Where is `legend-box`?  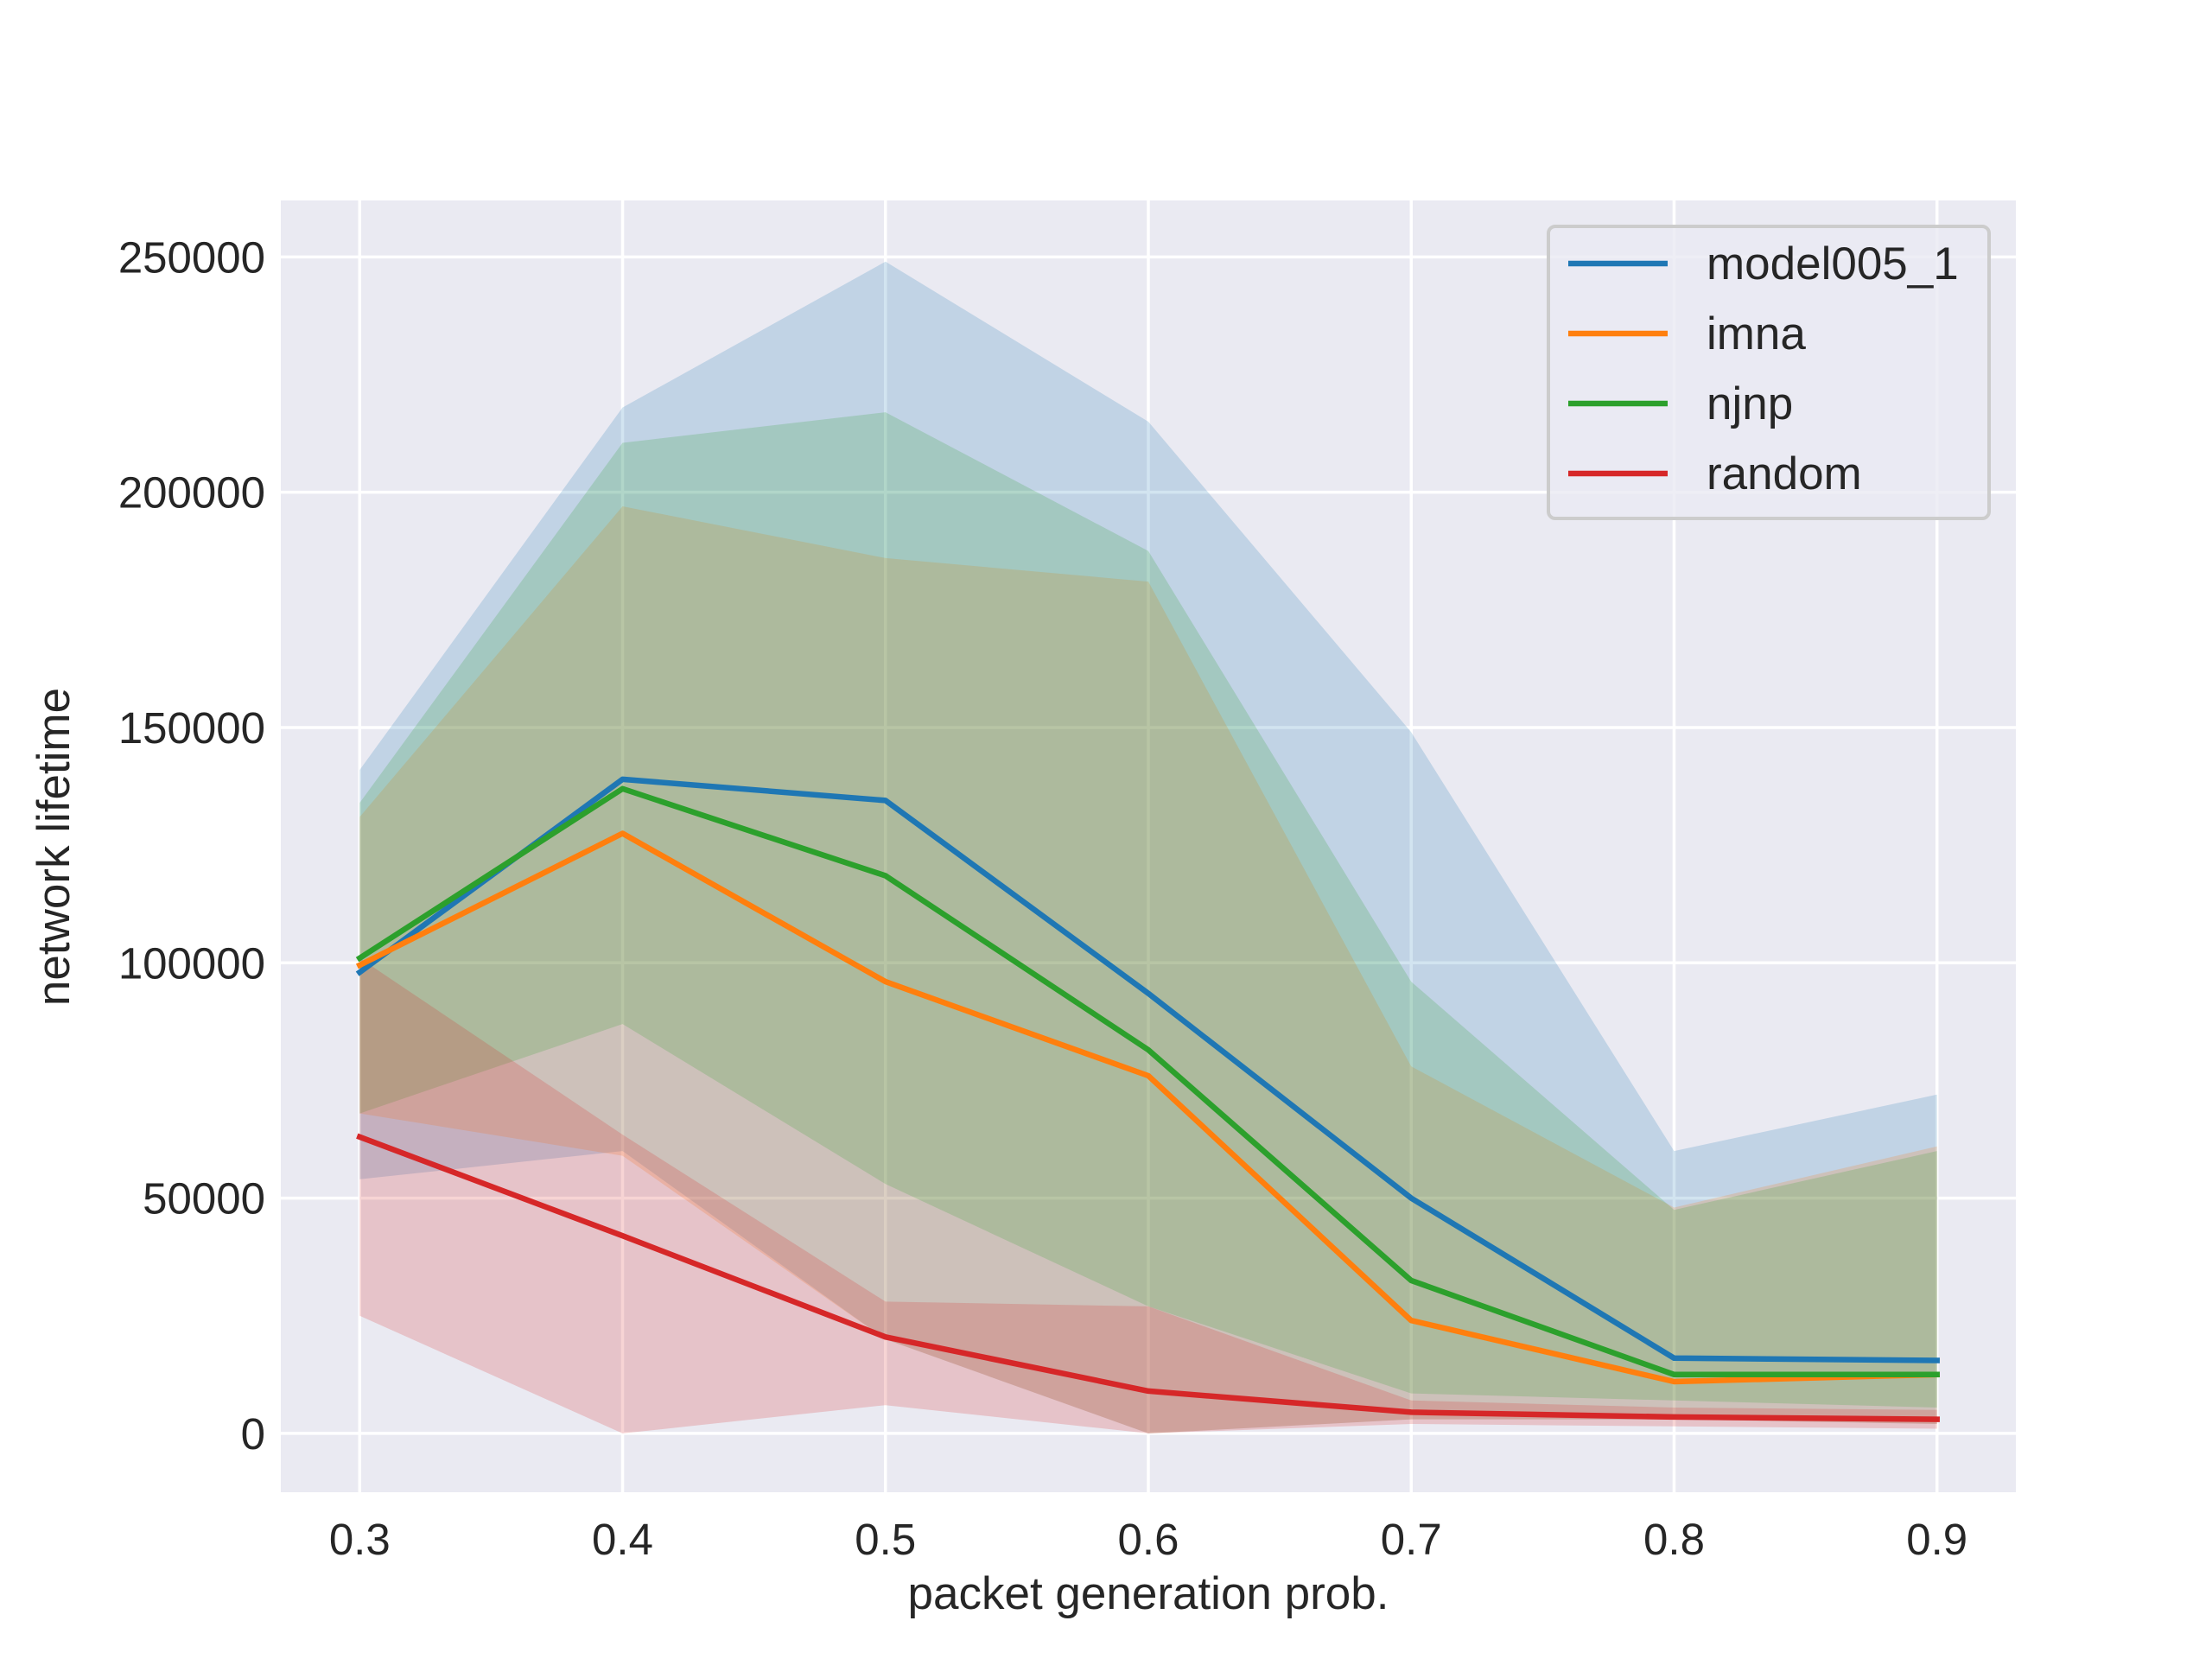
legend-box is located at coordinates (1769, 372).